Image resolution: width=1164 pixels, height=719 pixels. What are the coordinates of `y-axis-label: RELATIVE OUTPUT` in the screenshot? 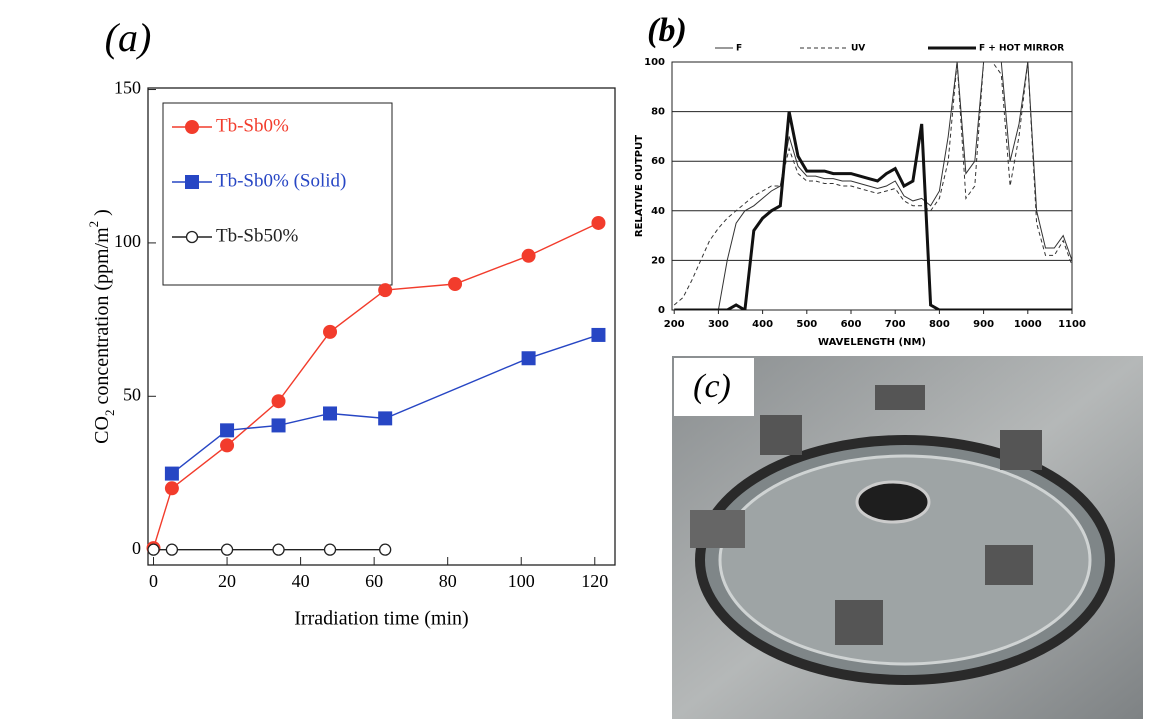 It's located at (639, 186).